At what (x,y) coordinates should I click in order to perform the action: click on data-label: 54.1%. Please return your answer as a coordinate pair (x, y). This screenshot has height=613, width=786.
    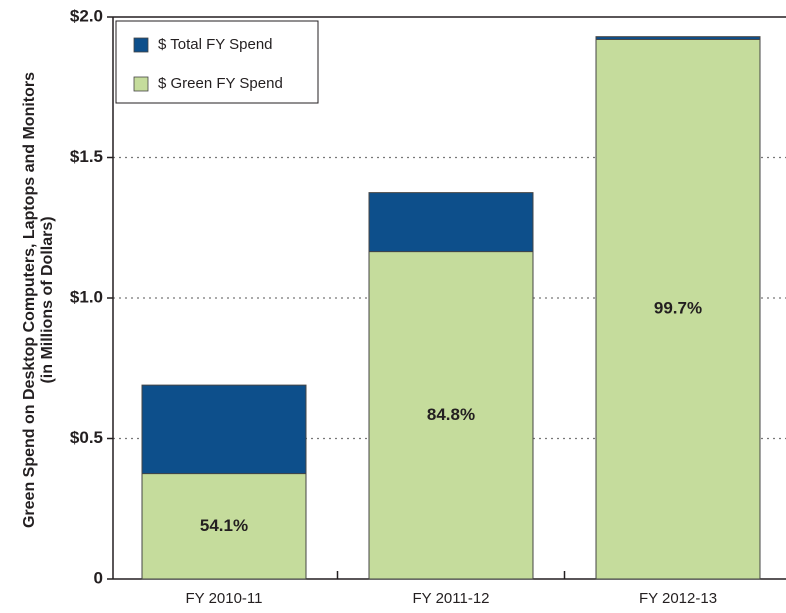
    Looking at the image, I should click on (224, 525).